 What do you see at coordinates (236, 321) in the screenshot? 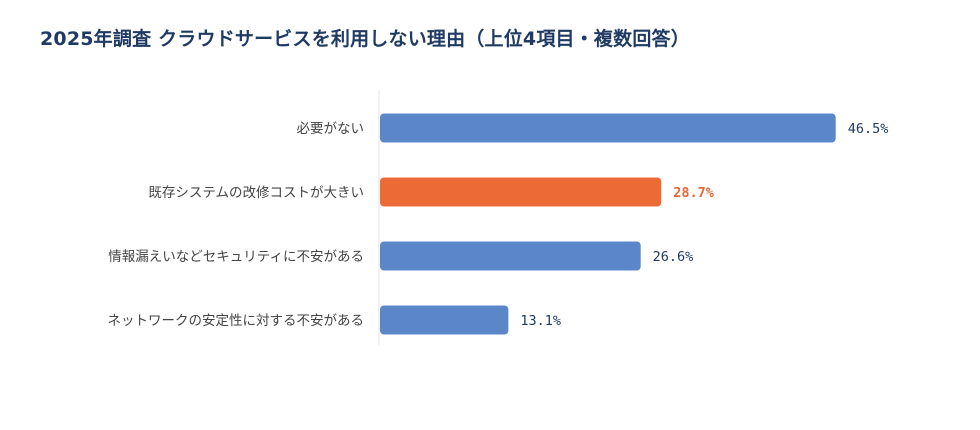
I see `category-label-4: ネットワークの安定性に対する不安がある` at bounding box center [236, 321].